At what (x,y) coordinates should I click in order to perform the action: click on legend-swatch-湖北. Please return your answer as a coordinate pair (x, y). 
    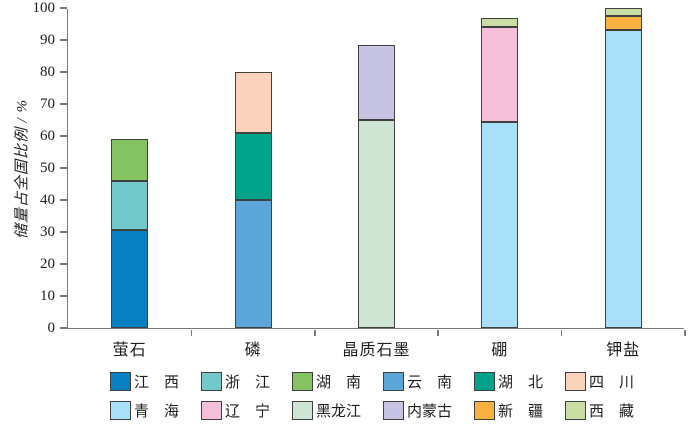
    Looking at the image, I should click on (484, 381).